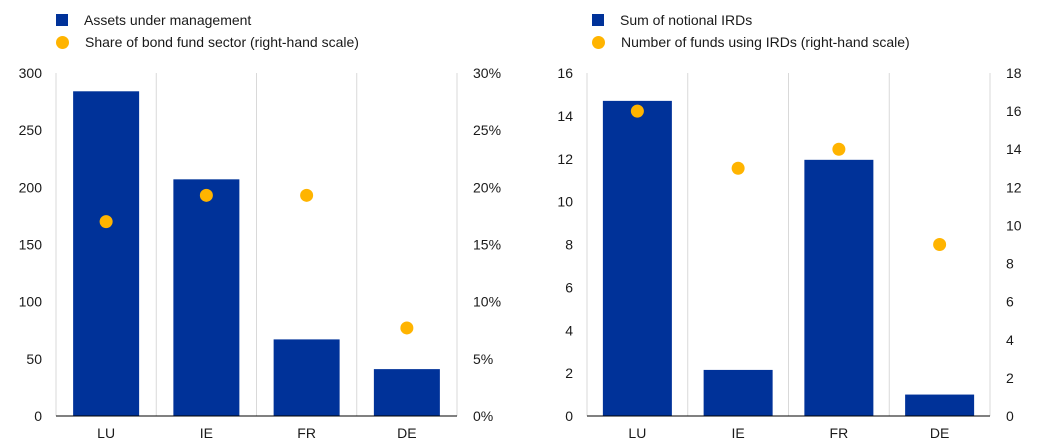 The width and height of the screenshot is (1051, 446). I want to click on legend-label-notional: Sum of notional IRDs, so click(686, 20).